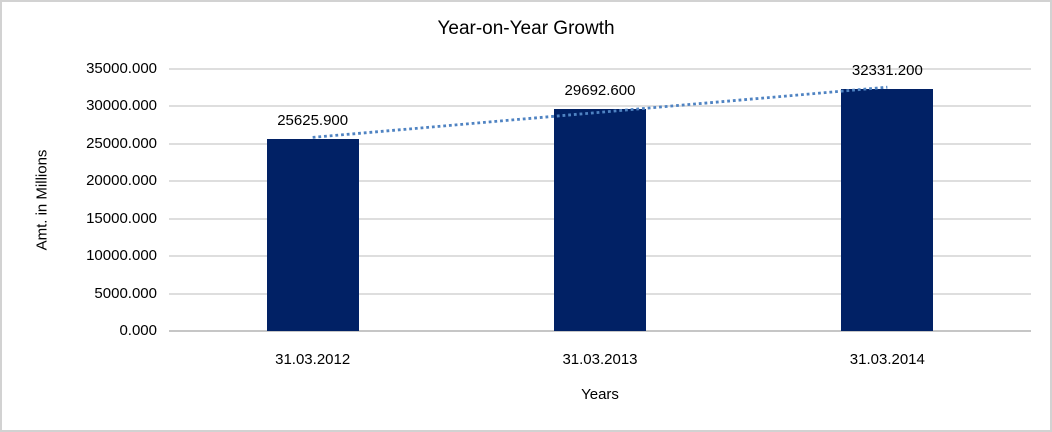 The height and width of the screenshot is (432, 1052). I want to click on trendline, so click(600, 112).